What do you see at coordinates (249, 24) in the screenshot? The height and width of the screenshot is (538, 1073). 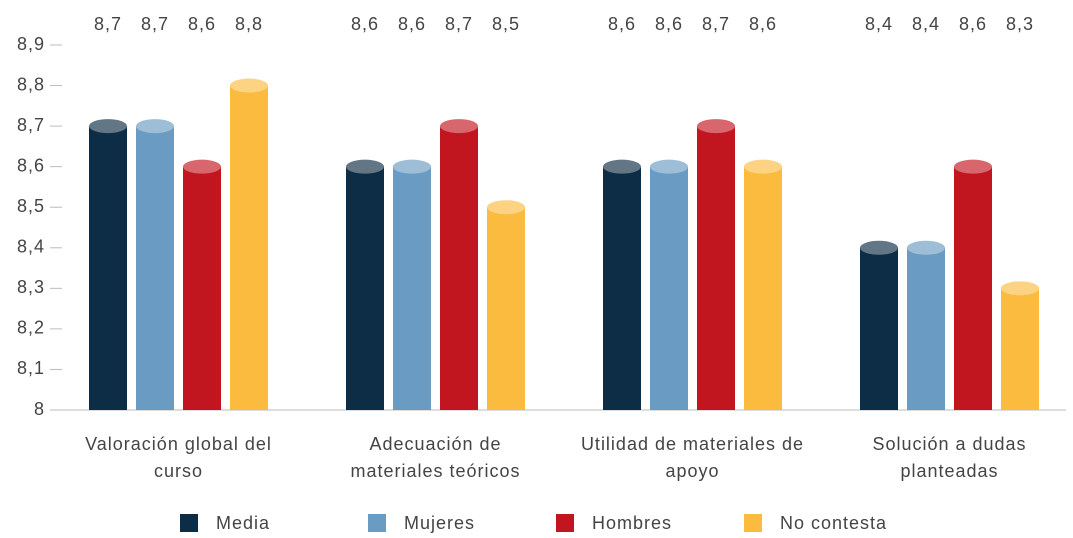 I see `data-label: 8,8` at bounding box center [249, 24].